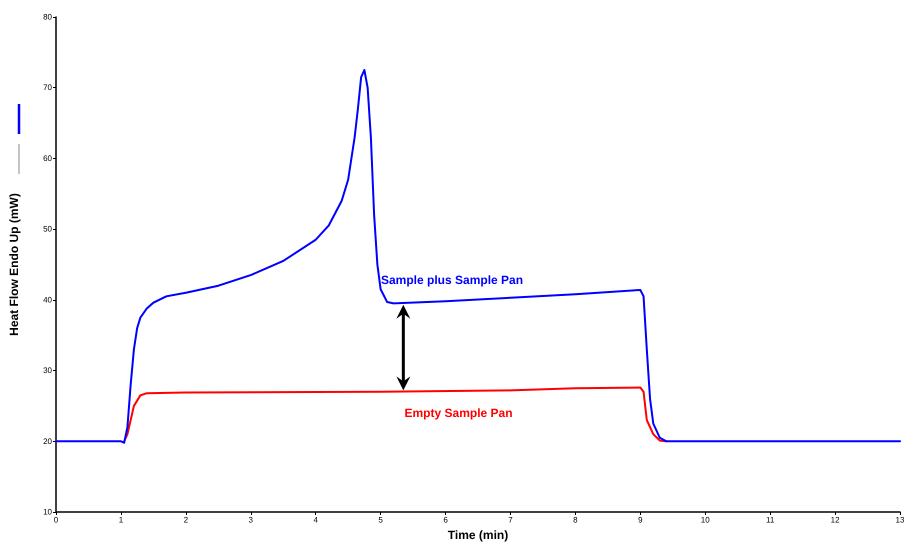  I want to click on x-tick-label: 7, so click(511, 520).